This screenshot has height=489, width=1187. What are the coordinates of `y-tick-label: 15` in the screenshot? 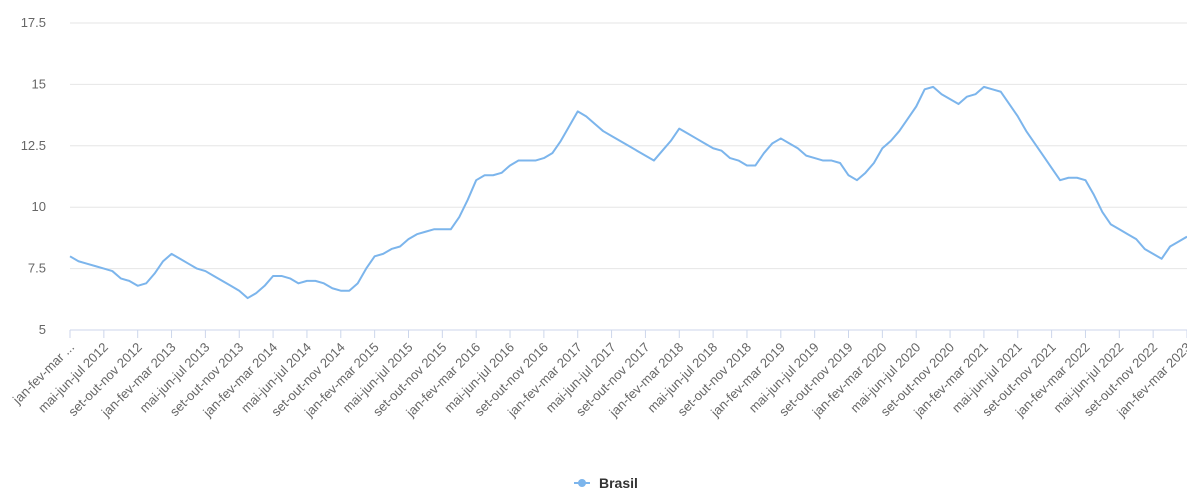 It's located at (39, 83).